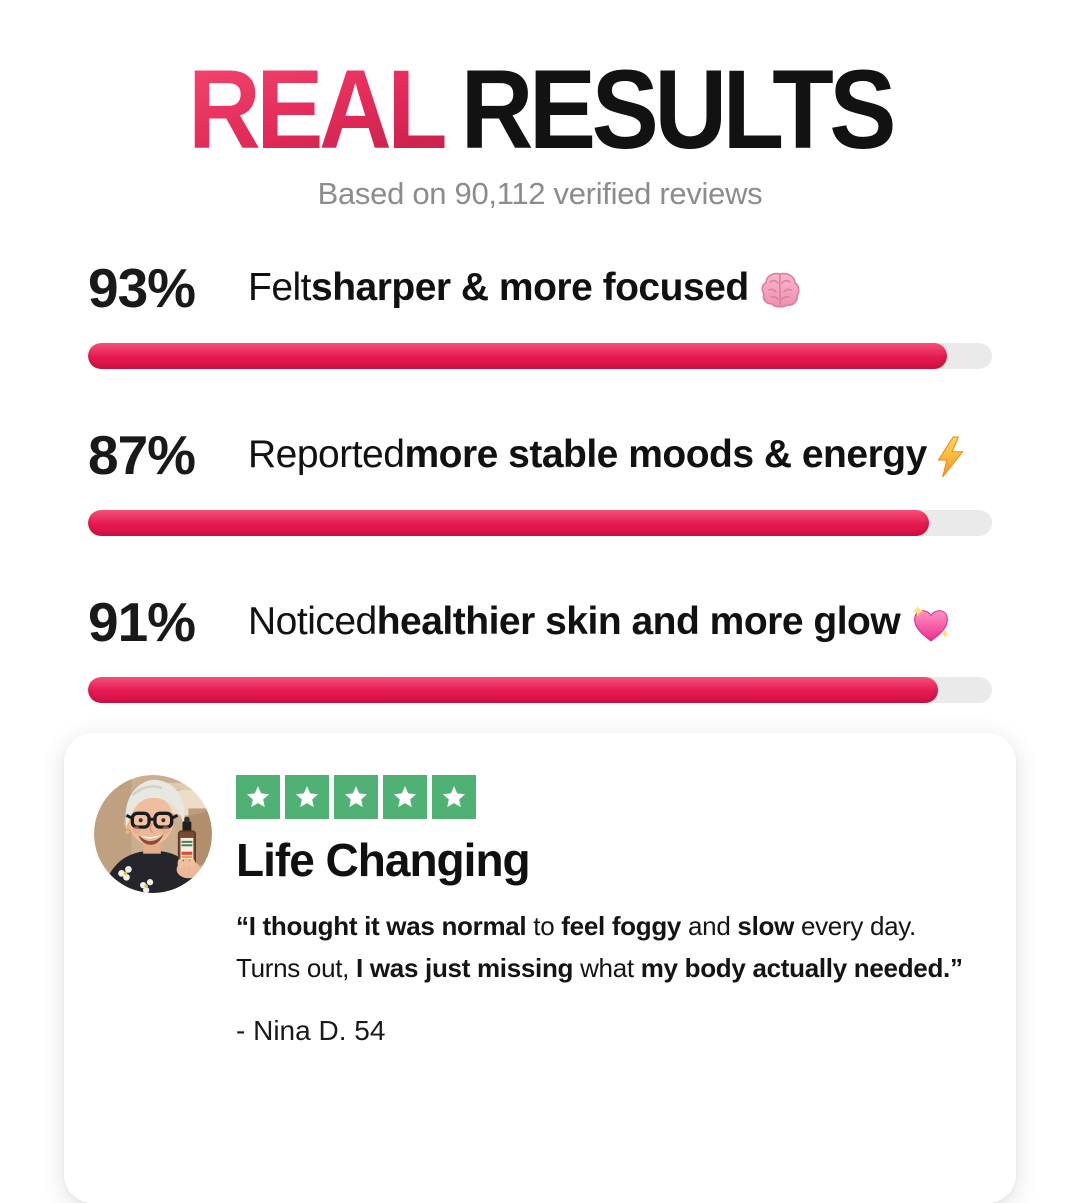 The image size is (1080, 1203). Describe the element at coordinates (530, 287) in the screenshot. I see `stat-text-bold: sharper & more focused` at that location.